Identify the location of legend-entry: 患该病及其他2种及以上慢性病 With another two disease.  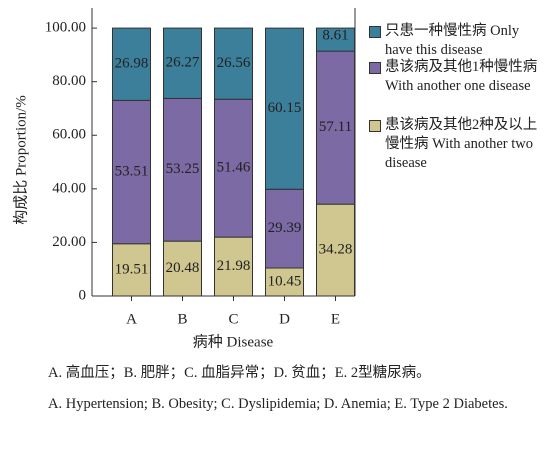
(459, 144).